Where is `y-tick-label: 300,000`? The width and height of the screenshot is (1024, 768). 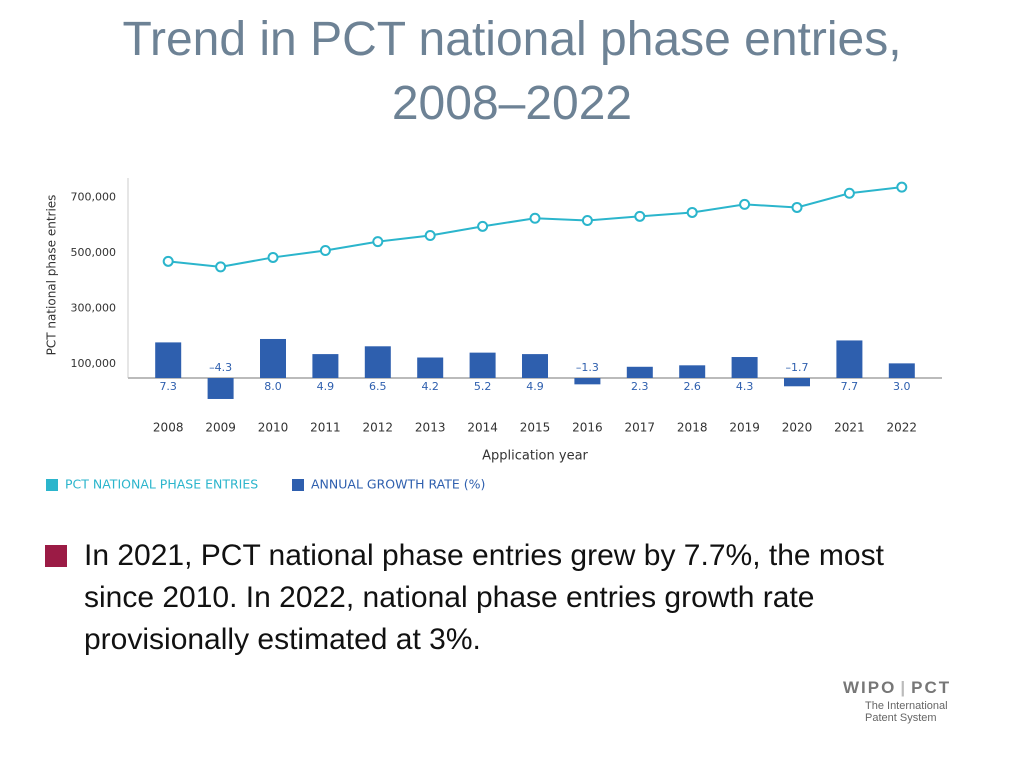
y-tick-label: 300,000 is located at coordinates (94, 308).